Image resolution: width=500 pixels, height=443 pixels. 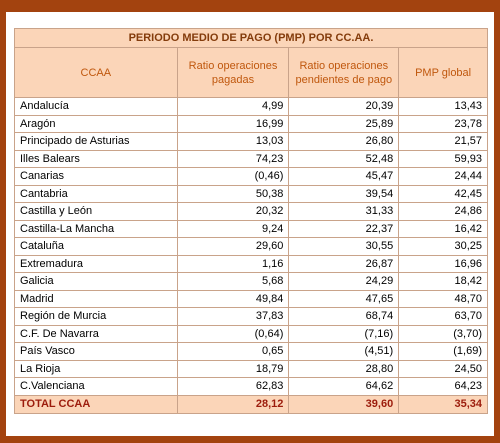 I want to click on data-row: C.F. De Navarra (0,64) (7,16) (3,70), so click(x=251, y=333).